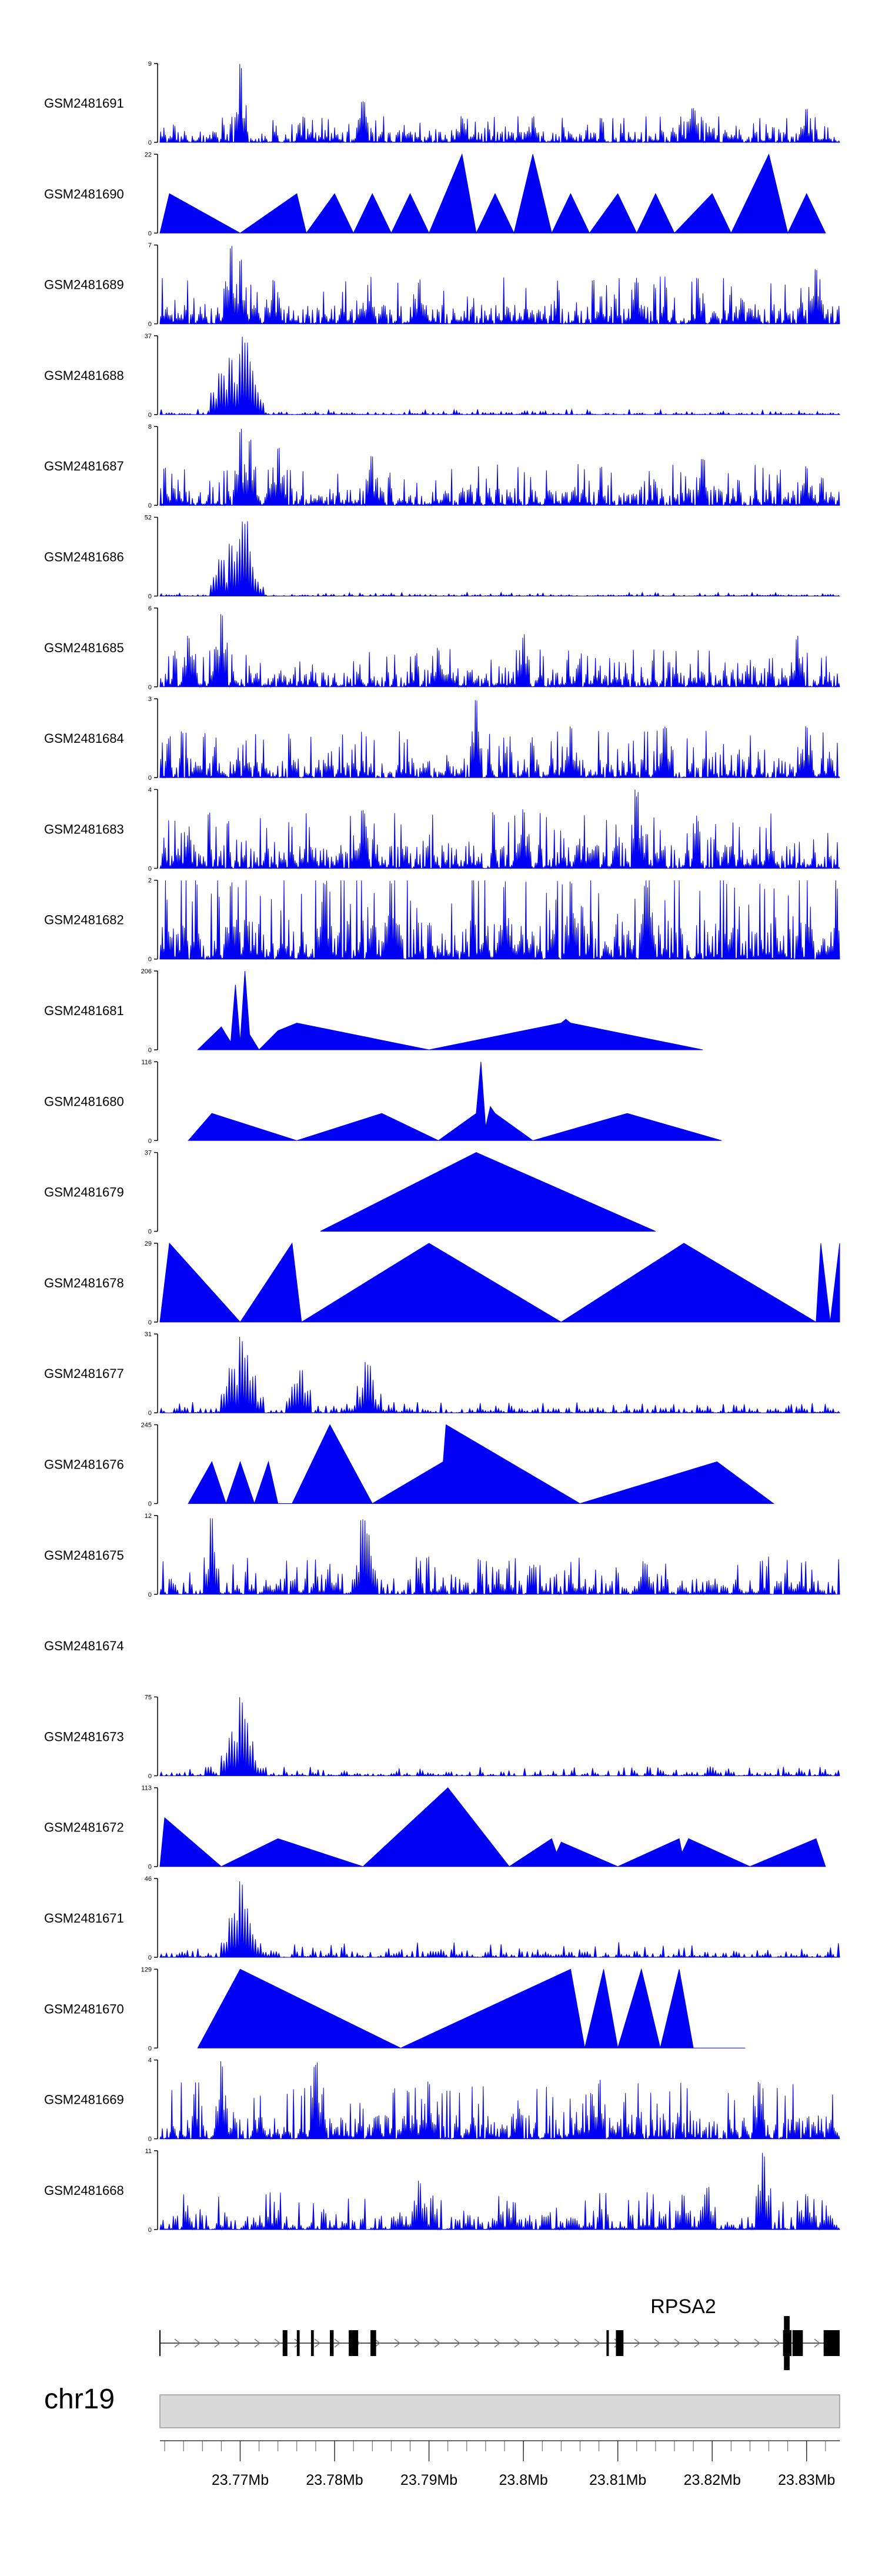 This screenshot has height=2576, width=882. I want to click on track-label: GSM2481683, so click(84, 829).